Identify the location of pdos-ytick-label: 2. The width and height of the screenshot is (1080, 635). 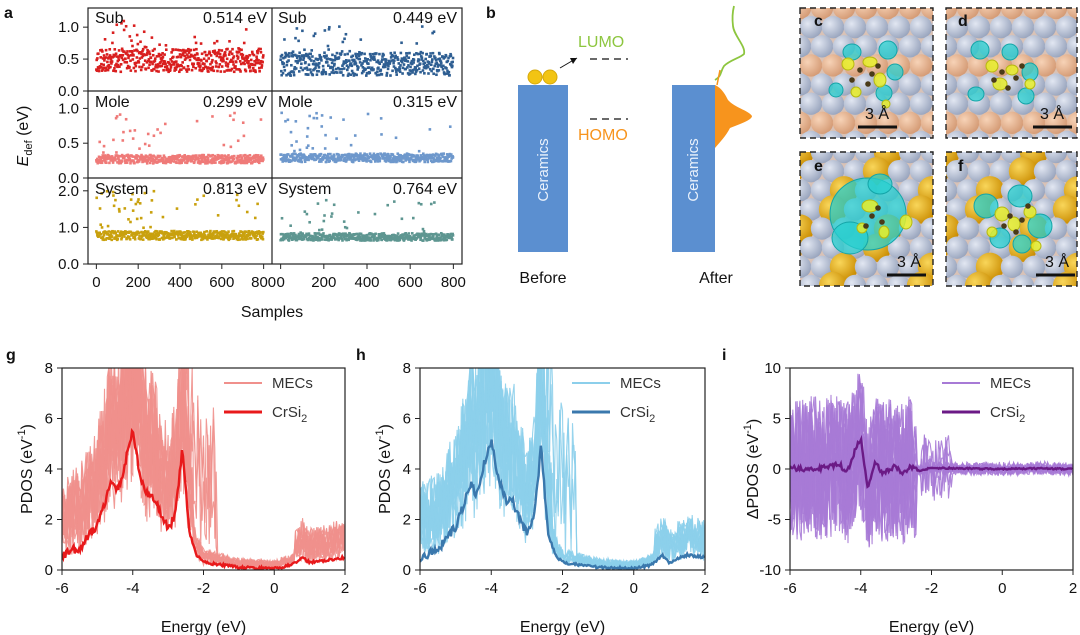
(407, 520).